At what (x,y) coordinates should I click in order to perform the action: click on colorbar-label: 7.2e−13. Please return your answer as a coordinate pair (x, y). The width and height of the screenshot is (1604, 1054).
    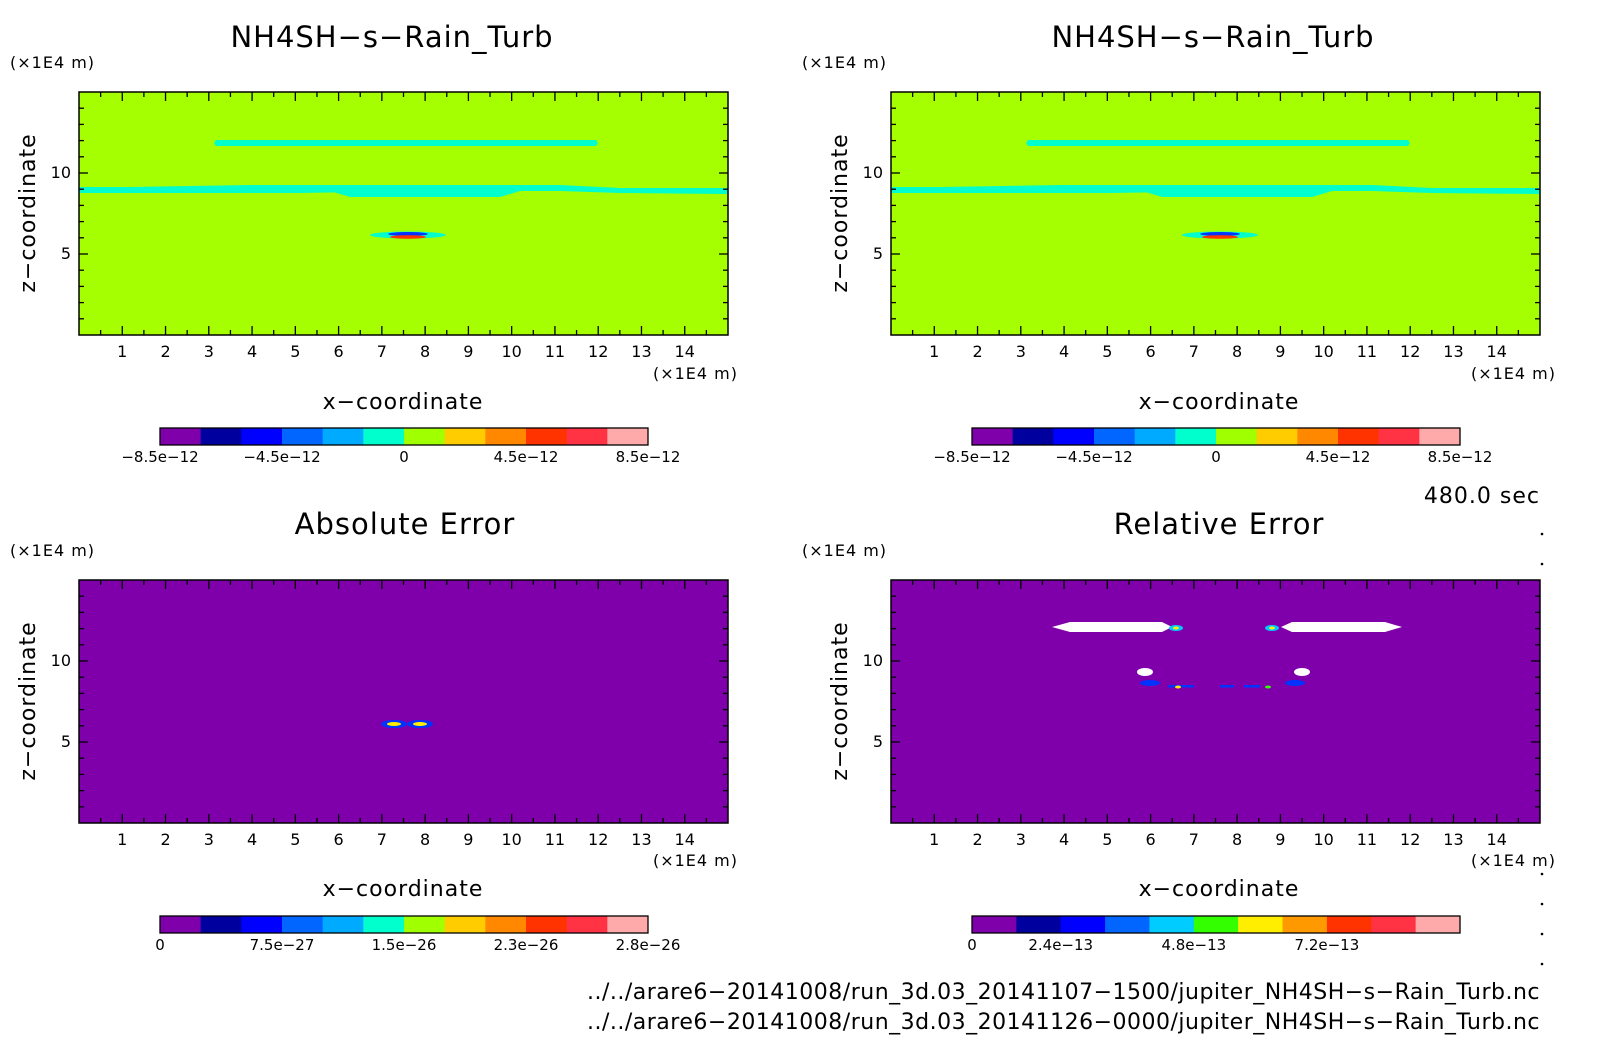
    Looking at the image, I should click on (1327, 945).